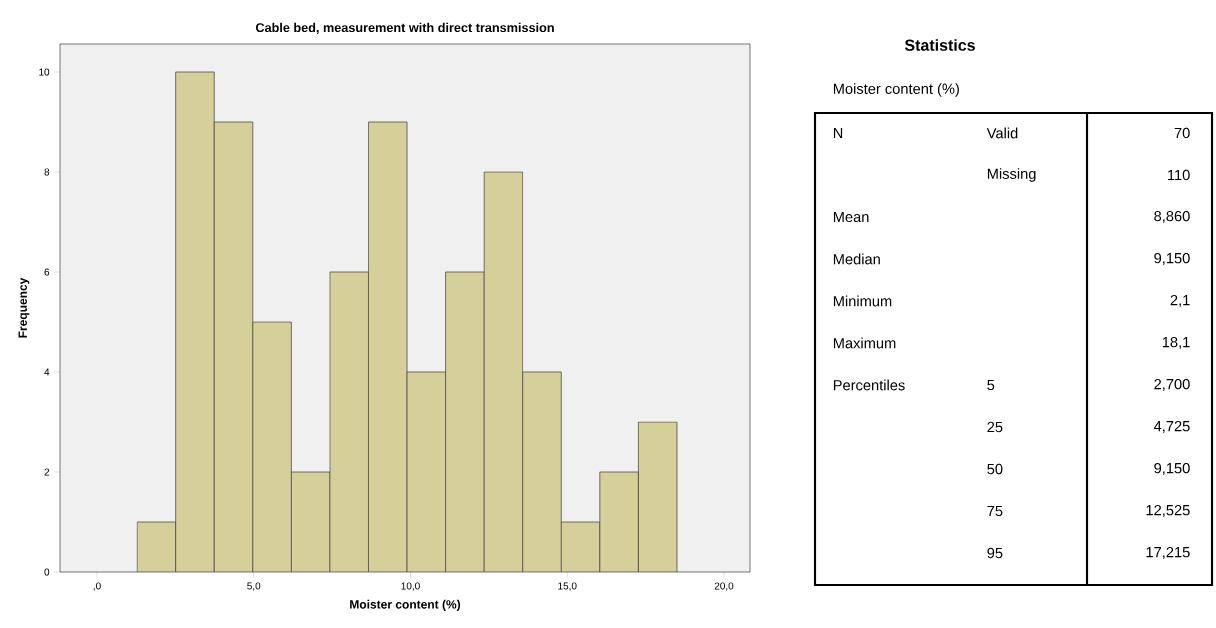 The width and height of the screenshot is (1216, 628). Describe the element at coordinates (724, 586) in the screenshot. I see `x-tick-label: 20,0` at that location.